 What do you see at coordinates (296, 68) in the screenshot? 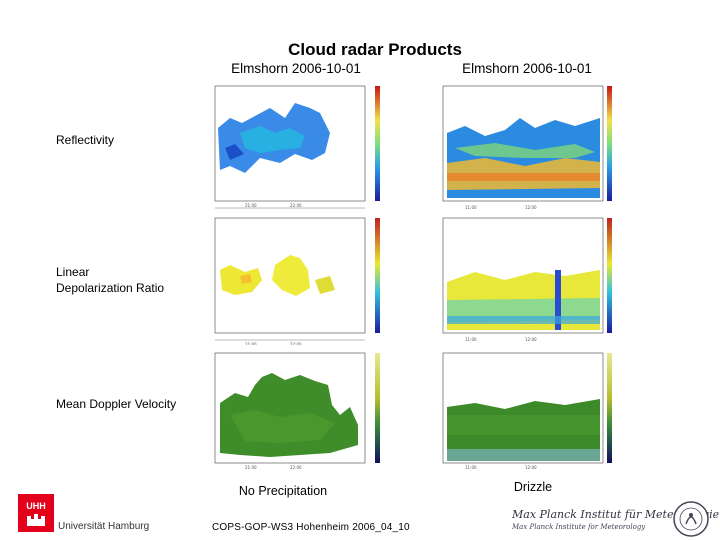
I see `column-header-left: Elmshorn 2006-10-01` at bounding box center [296, 68].